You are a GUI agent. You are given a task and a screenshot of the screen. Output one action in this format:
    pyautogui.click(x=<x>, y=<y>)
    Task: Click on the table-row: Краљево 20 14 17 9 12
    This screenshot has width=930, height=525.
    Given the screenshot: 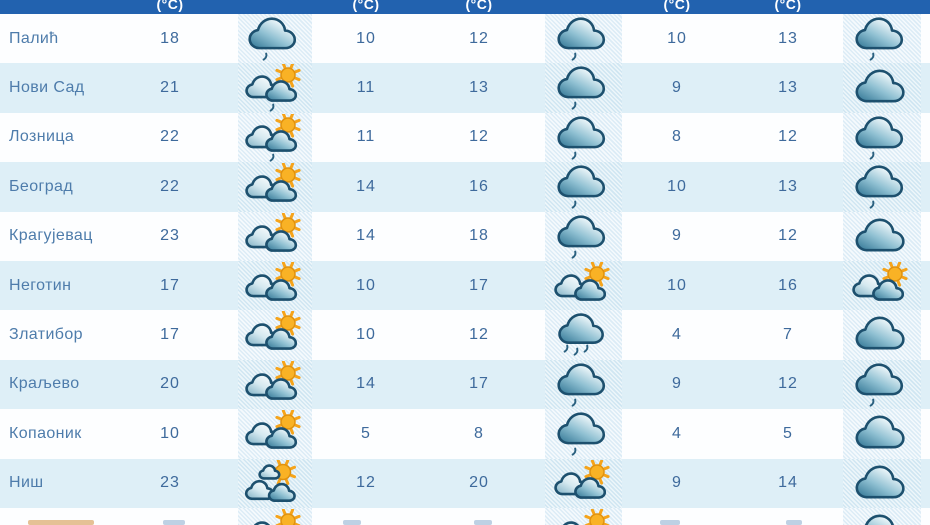 What is the action you would take?
    pyautogui.click(x=465, y=384)
    